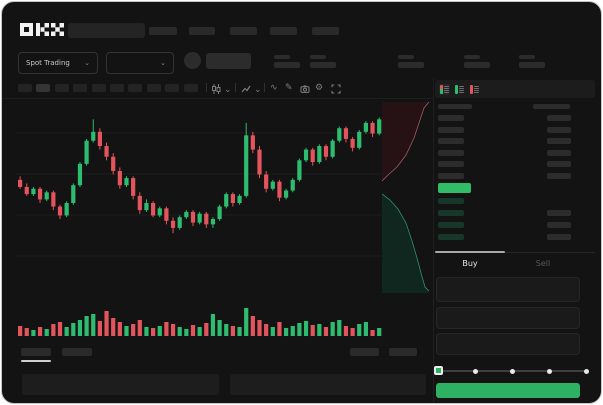  I want to click on orderbook-layout-both-icon, so click(444, 89).